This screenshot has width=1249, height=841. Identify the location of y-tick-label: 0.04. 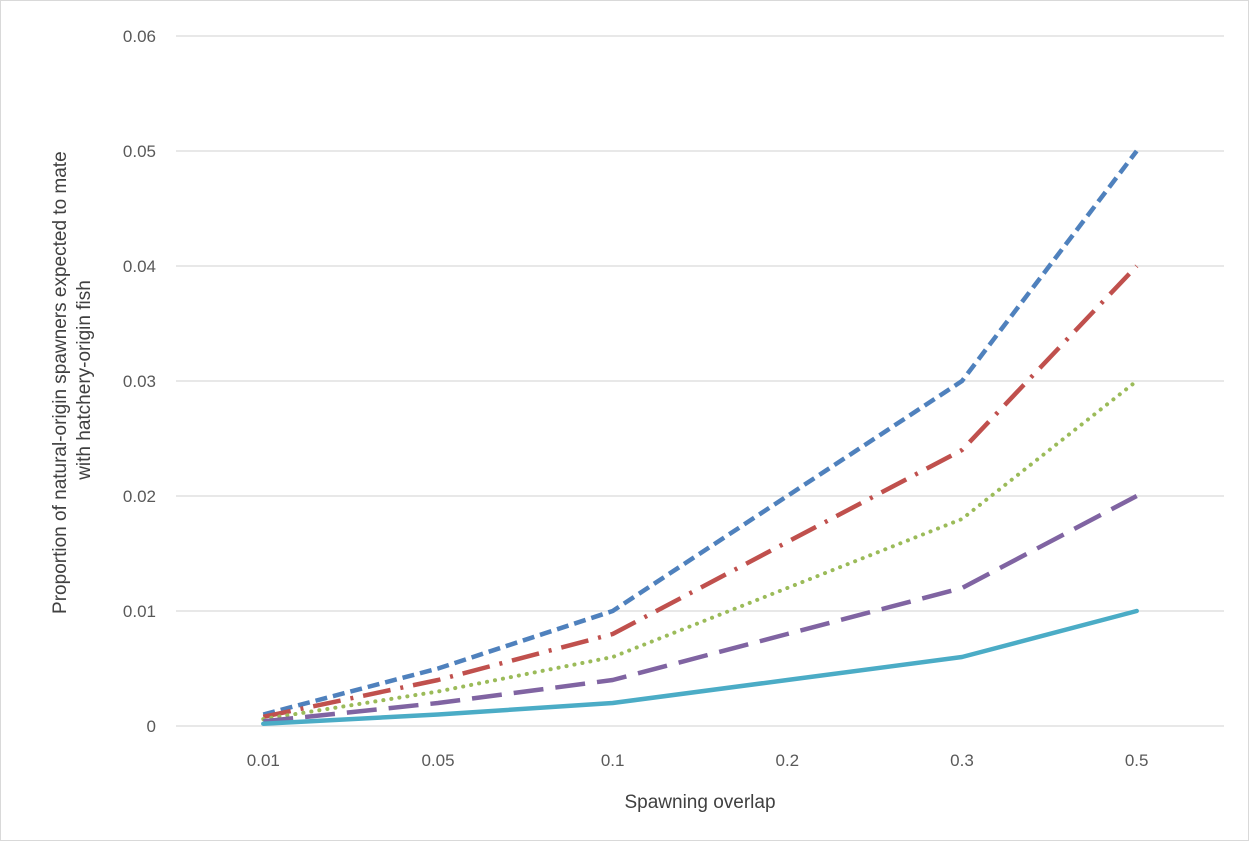
(139, 266).